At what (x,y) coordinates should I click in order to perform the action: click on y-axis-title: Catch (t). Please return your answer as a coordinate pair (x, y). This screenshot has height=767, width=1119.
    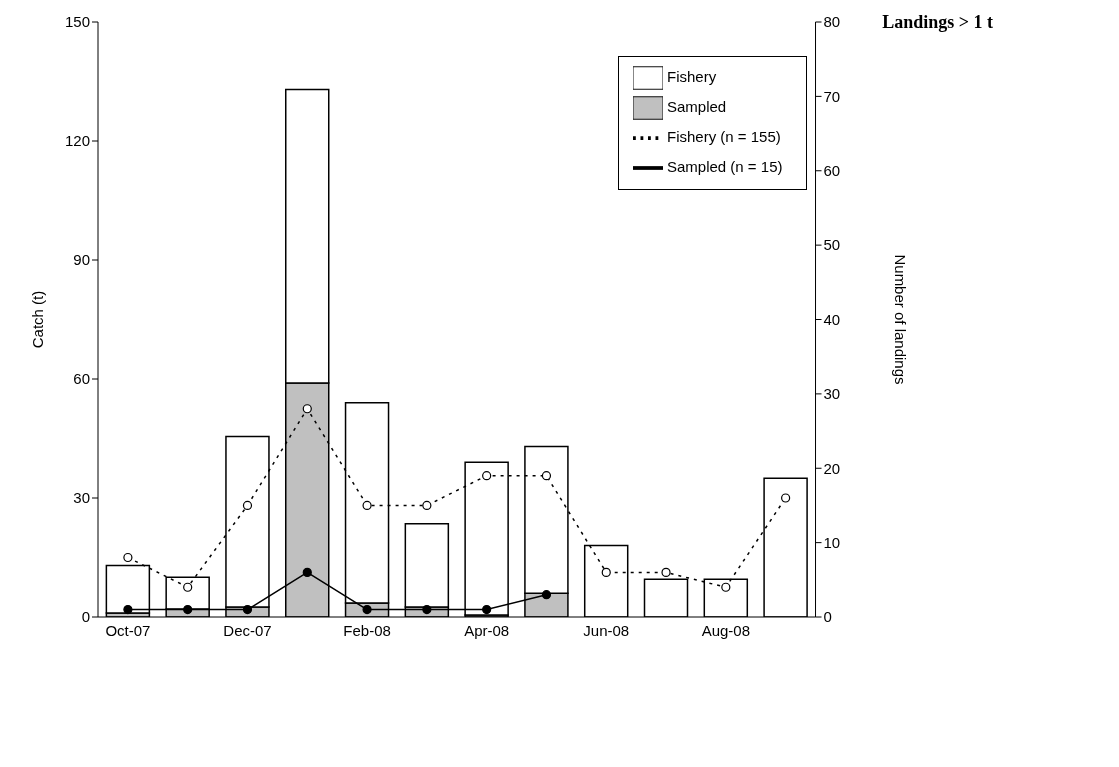
    Looking at the image, I should click on (38, 319).